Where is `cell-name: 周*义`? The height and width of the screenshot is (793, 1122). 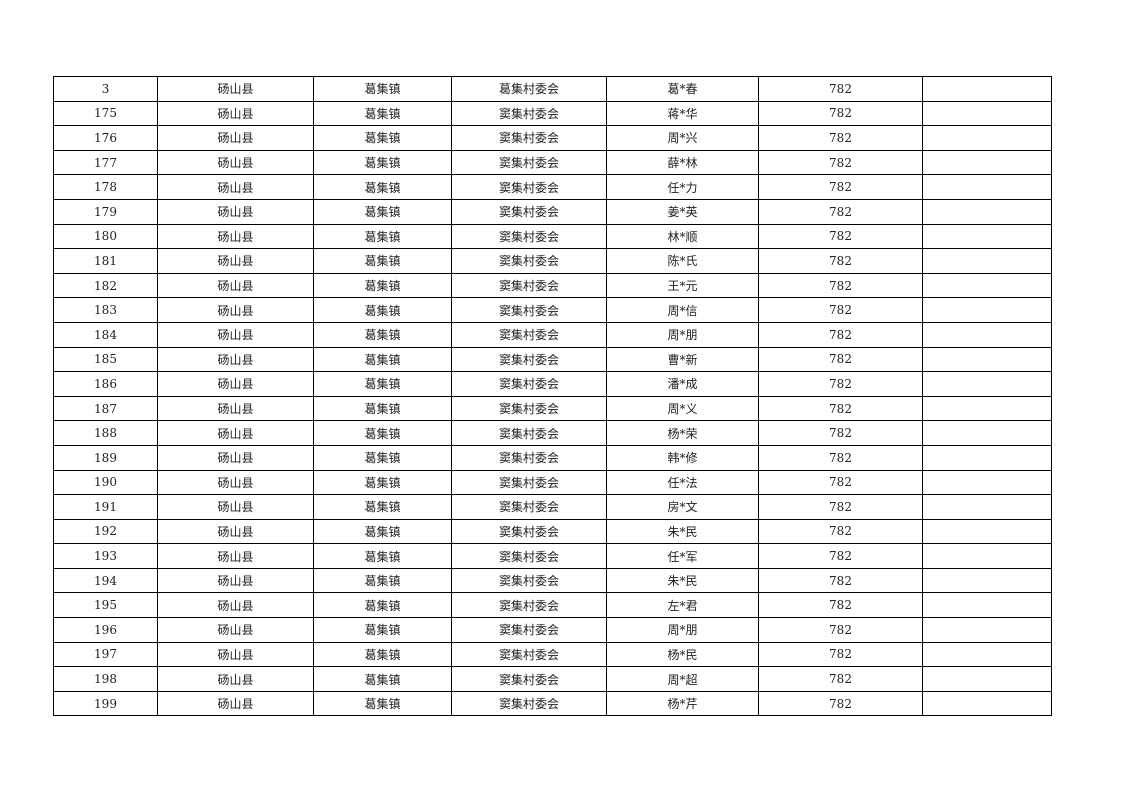 cell-name: 周*义 is located at coordinates (682, 408).